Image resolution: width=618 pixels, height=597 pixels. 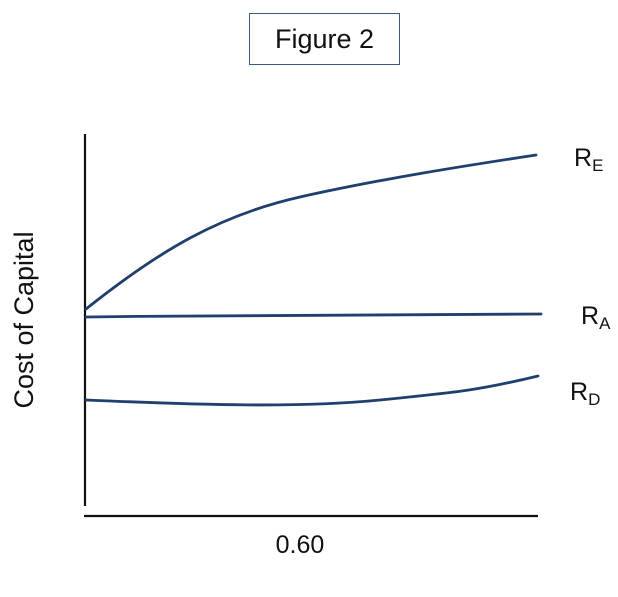 What do you see at coordinates (588, 159) in the screenshot?
I see `series-re-label: RE` at bounding box center [588, 159].